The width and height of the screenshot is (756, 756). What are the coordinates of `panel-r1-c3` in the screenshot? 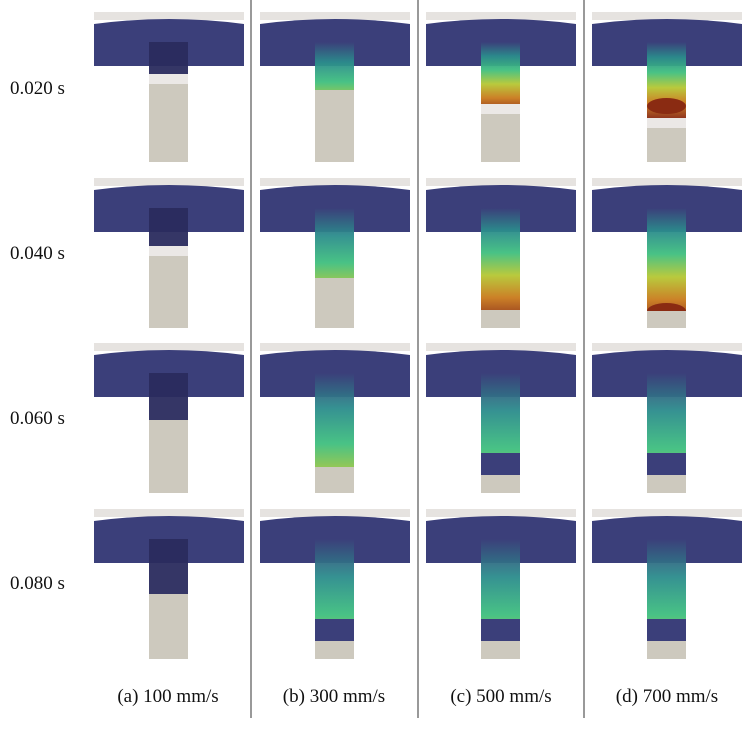 It's located at (501, 87).